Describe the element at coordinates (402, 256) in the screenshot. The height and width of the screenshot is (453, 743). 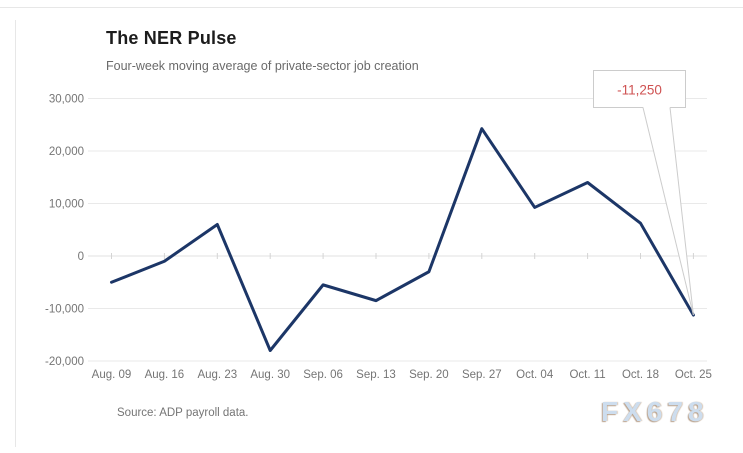
I see `x-axis-ticks` at that location.